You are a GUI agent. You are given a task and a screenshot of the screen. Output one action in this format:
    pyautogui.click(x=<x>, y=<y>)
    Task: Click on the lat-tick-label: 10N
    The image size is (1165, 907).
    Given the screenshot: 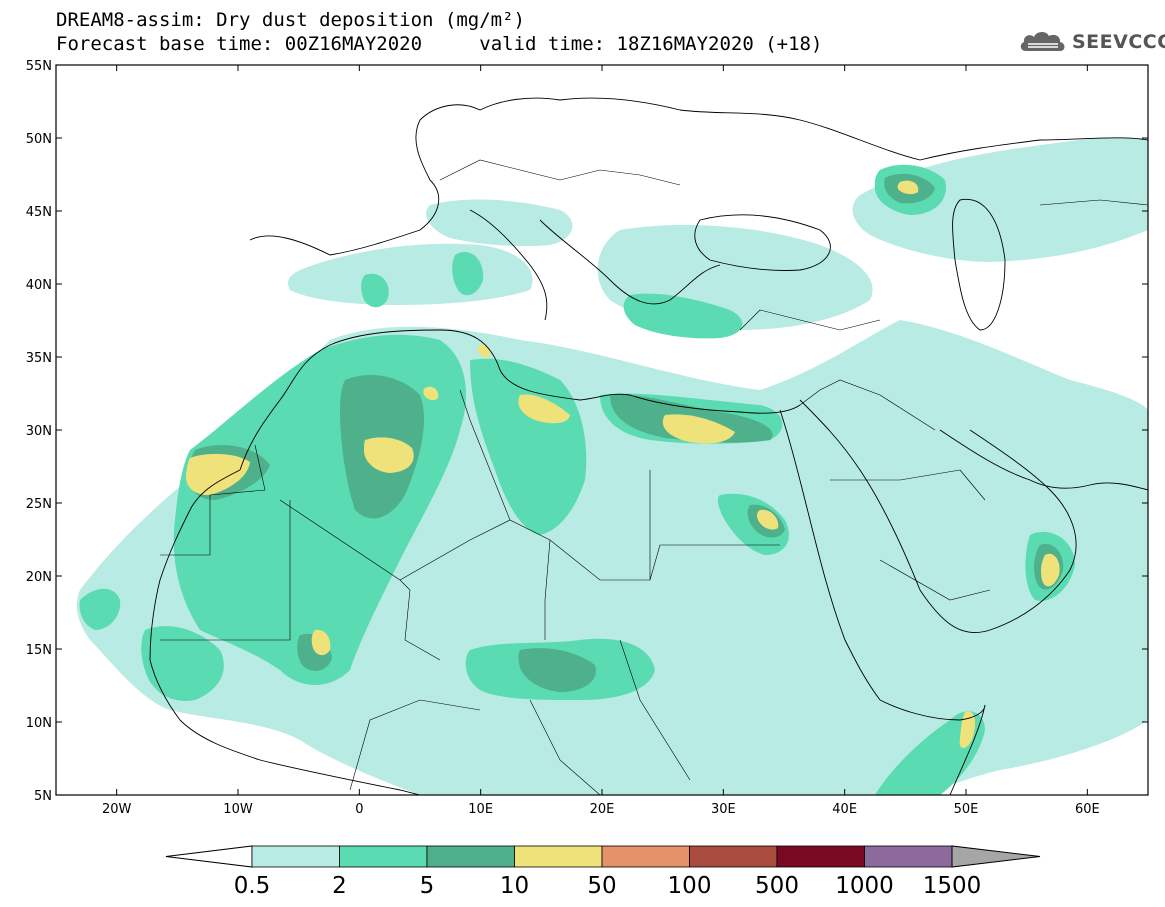 What is the action you would take?
    pyautogui.click(x=39, y=723)
    